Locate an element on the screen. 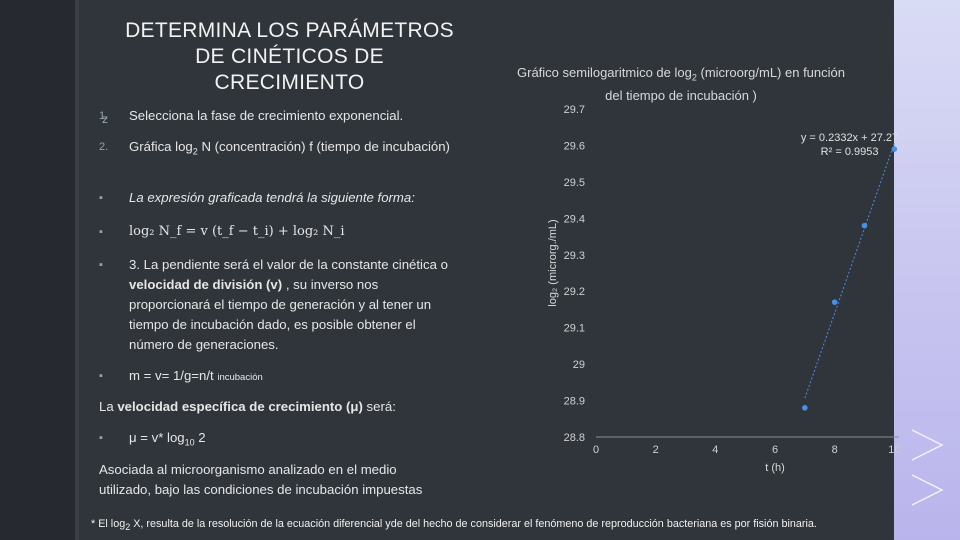 Image resolution: width=960 pixels, height=540 pixels. y-tick-label: 29.4 is located at coordinates (574, 219).